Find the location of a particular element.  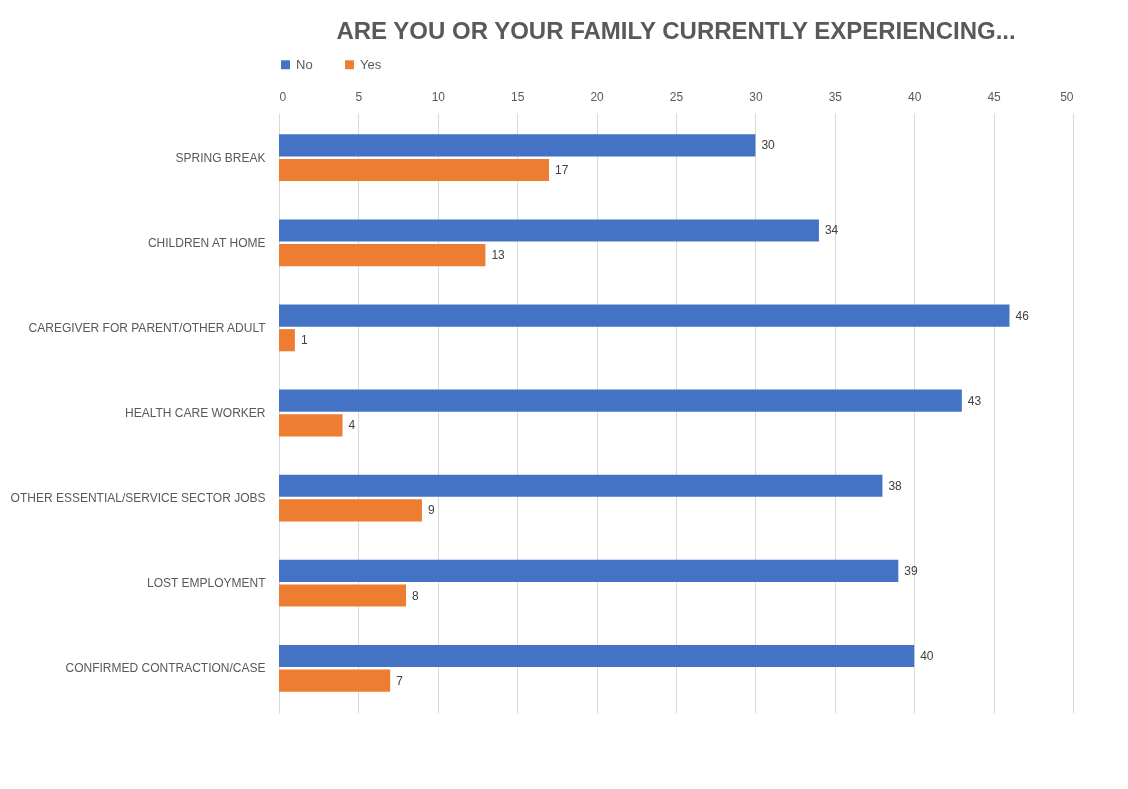

data-label: 39 is located at coordinates (911, 570).